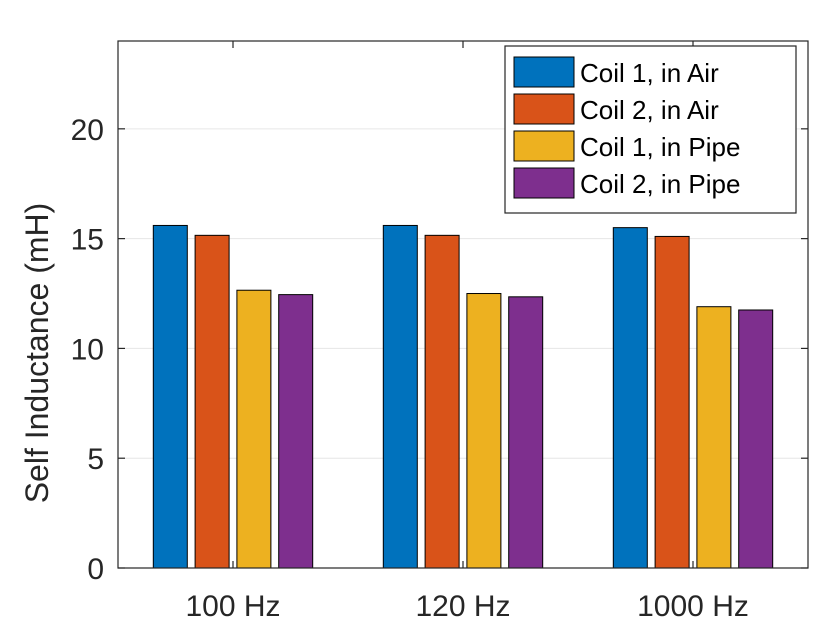 This screenshot has height=639, width=831. I want to click on x-tick-label: 120 Hz, so click(462, 606).